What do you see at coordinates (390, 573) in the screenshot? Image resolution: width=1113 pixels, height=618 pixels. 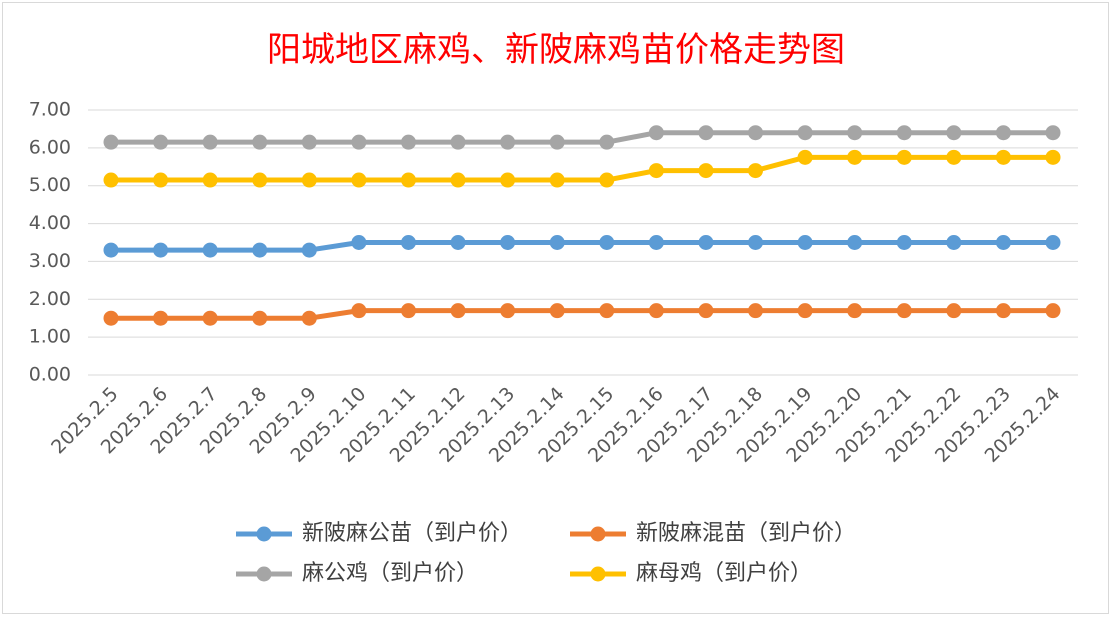 I see `legend-label: 麻公鸡（到户价）` at bounding box center [390, 573].